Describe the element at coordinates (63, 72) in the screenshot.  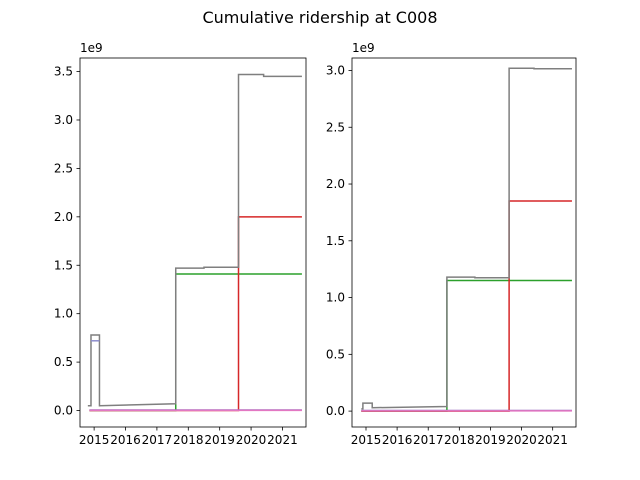
I see `y-tick-label: 3.5` at that location.